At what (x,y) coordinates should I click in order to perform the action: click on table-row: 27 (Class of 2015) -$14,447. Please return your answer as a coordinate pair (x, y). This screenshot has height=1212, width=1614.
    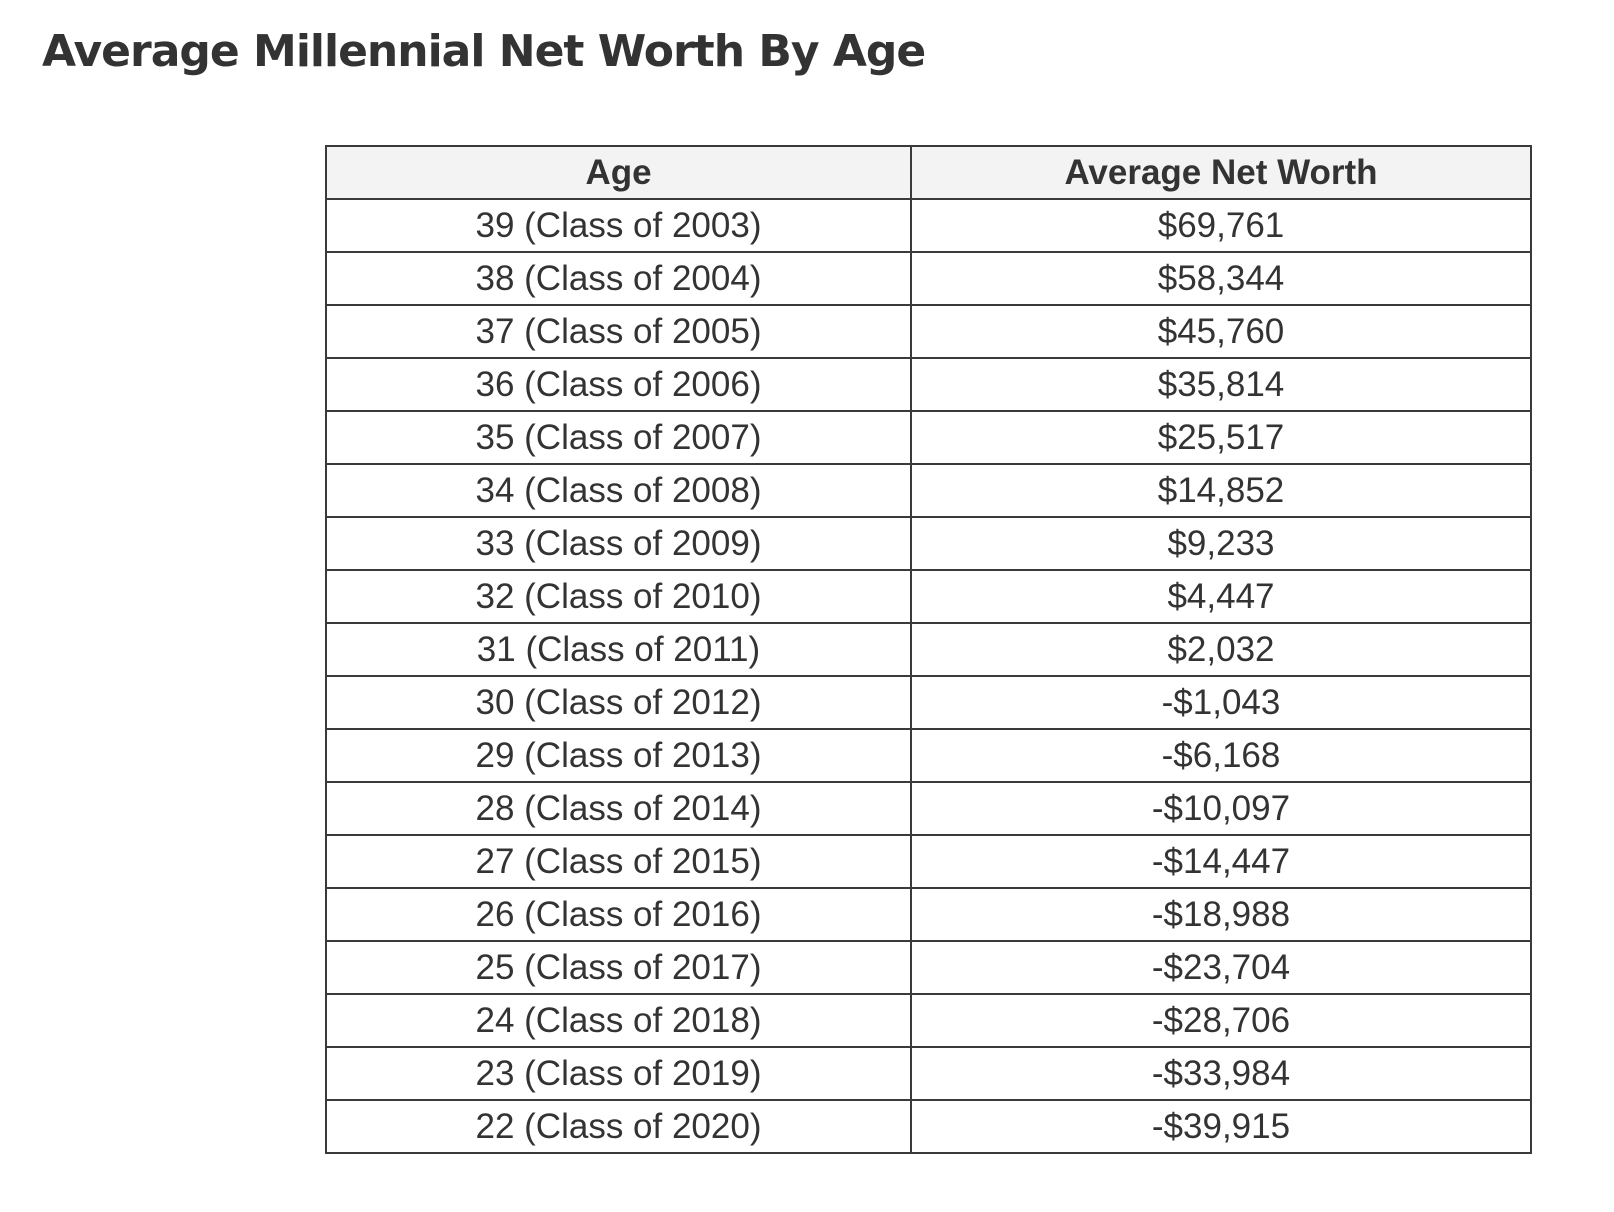
    Looking at the image, I should click on (928, 861).